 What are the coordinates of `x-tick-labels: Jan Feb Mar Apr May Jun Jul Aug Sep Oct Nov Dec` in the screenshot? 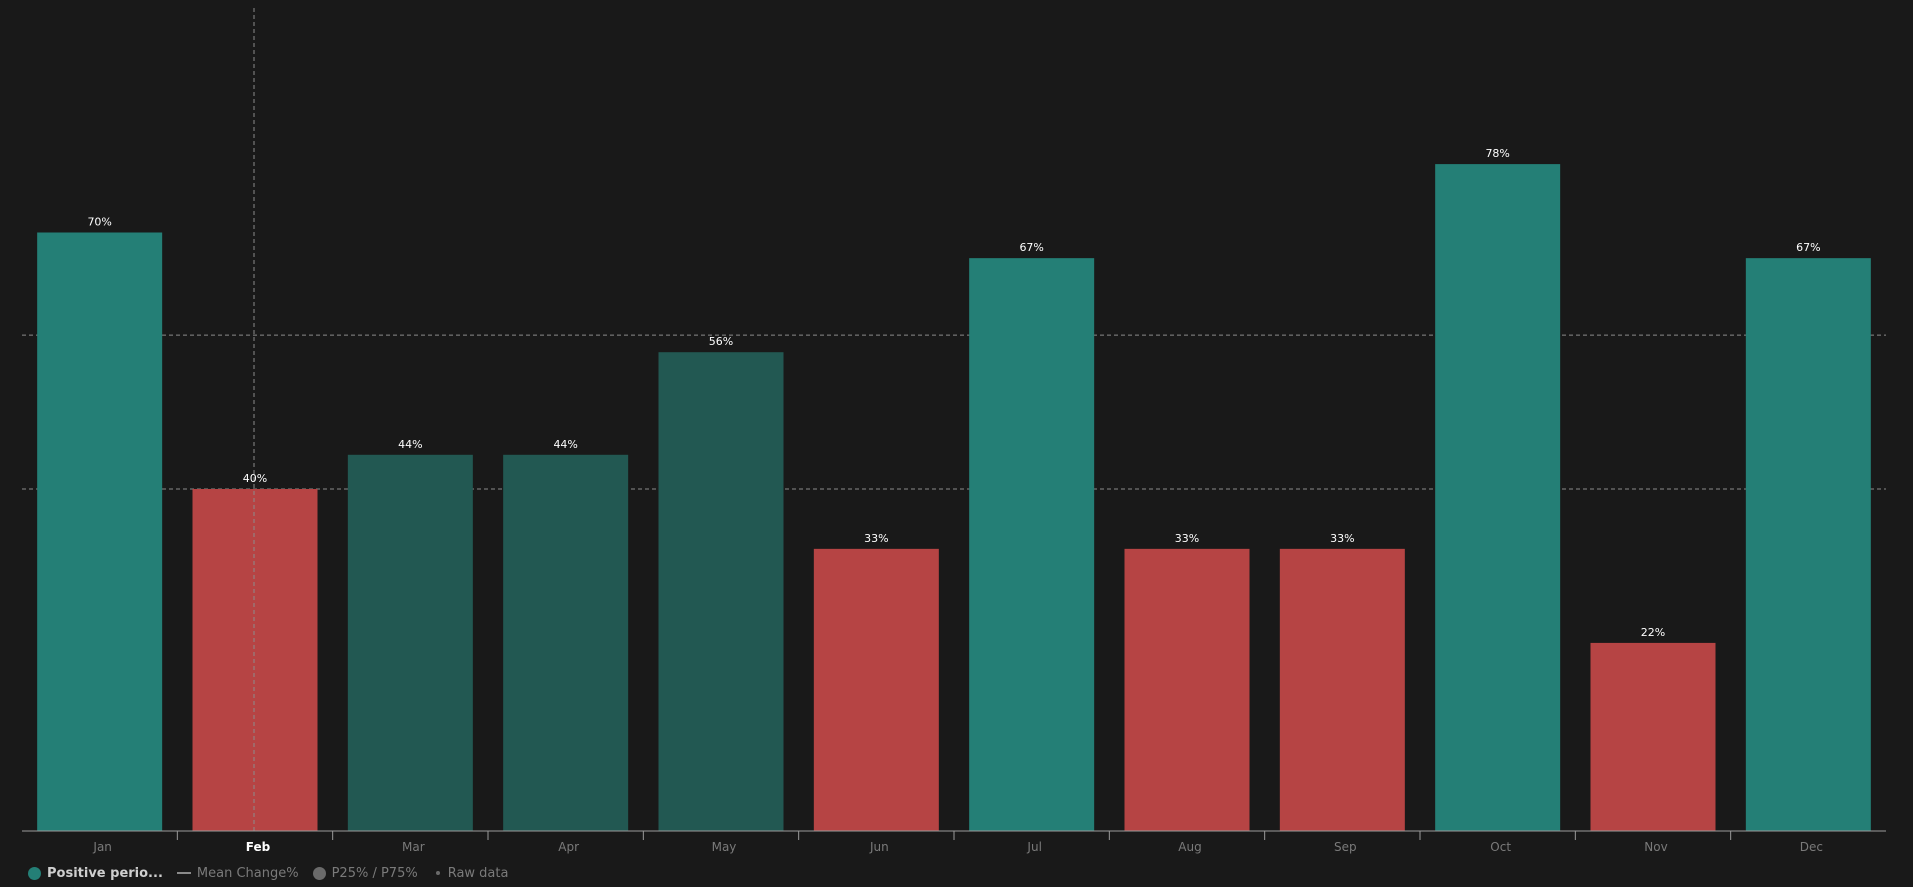 It's located at (957, 847).